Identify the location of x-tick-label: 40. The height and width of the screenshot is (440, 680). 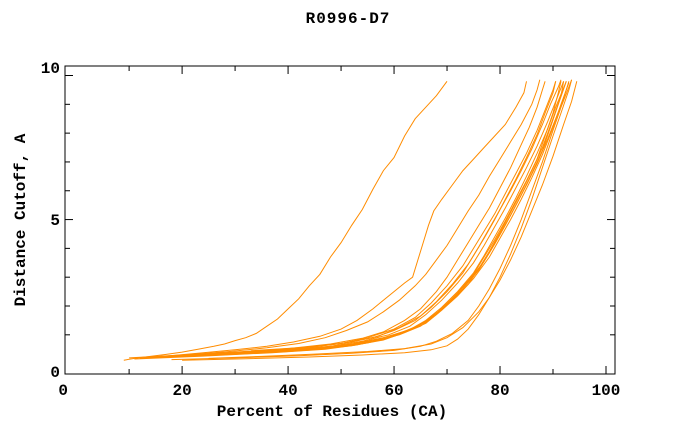
(287, 391).